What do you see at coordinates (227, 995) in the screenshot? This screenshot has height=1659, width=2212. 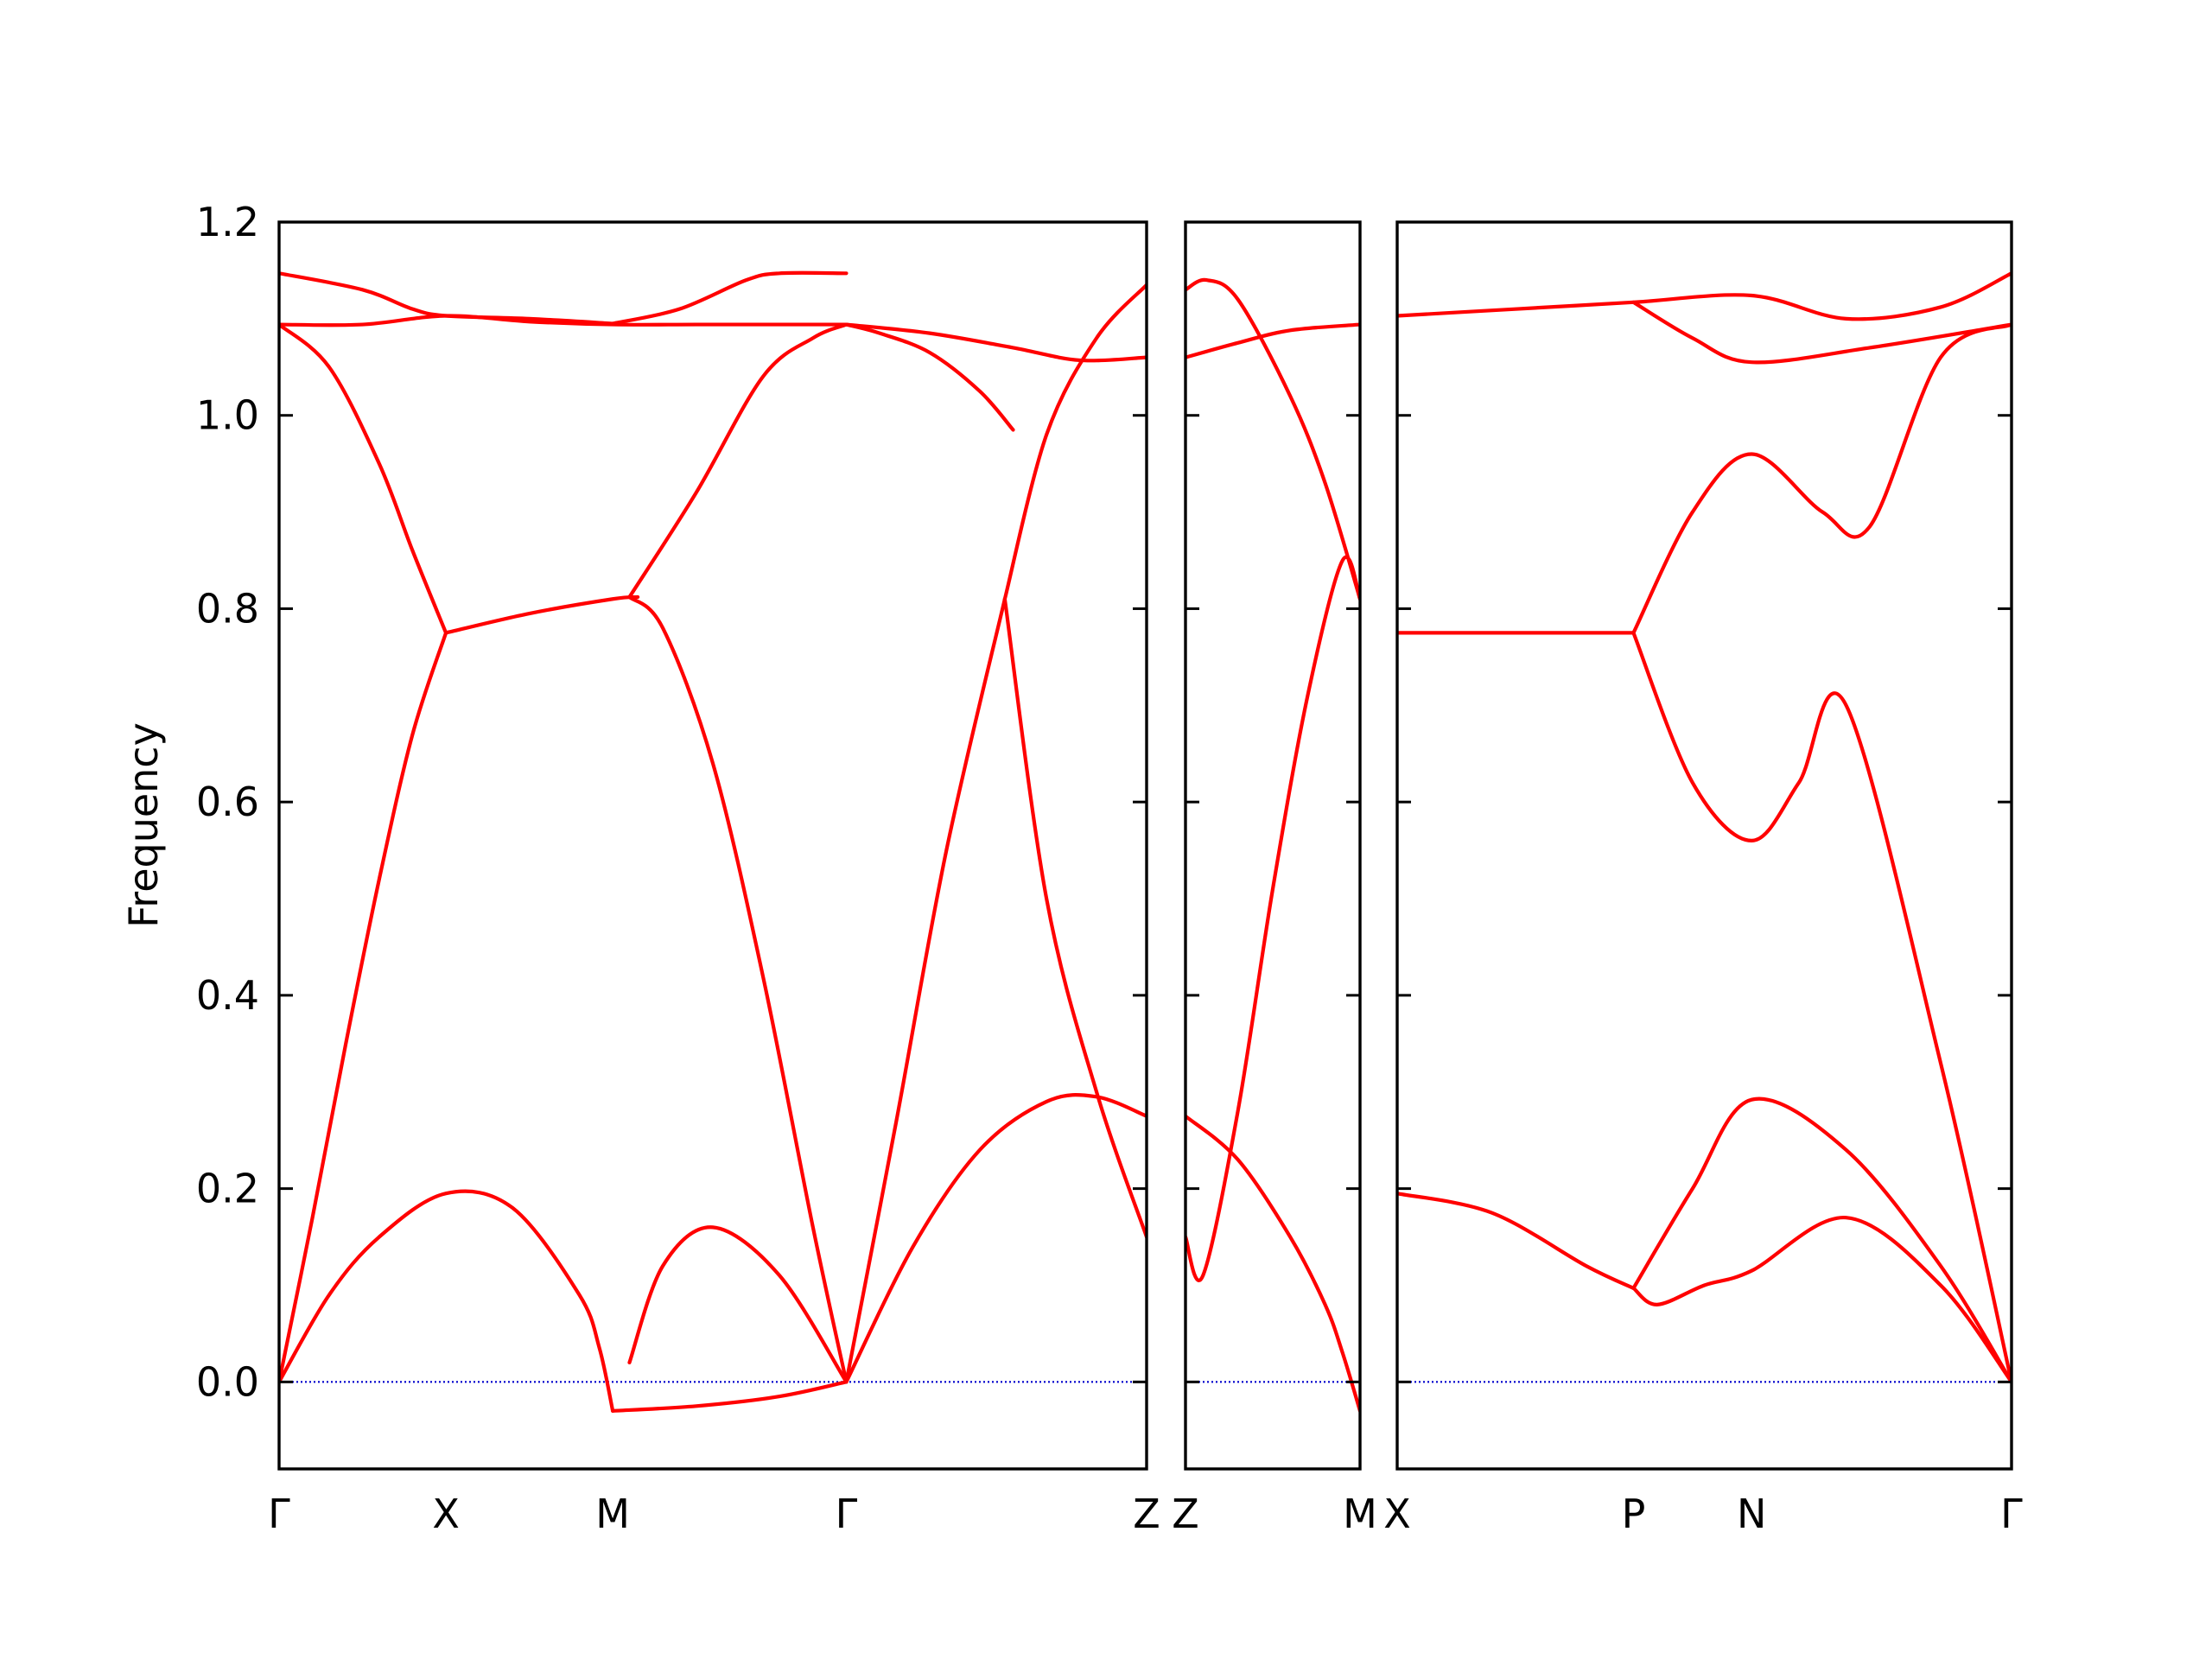 I see `y-tick-label: 0.4` at bounding box center [227, 995].